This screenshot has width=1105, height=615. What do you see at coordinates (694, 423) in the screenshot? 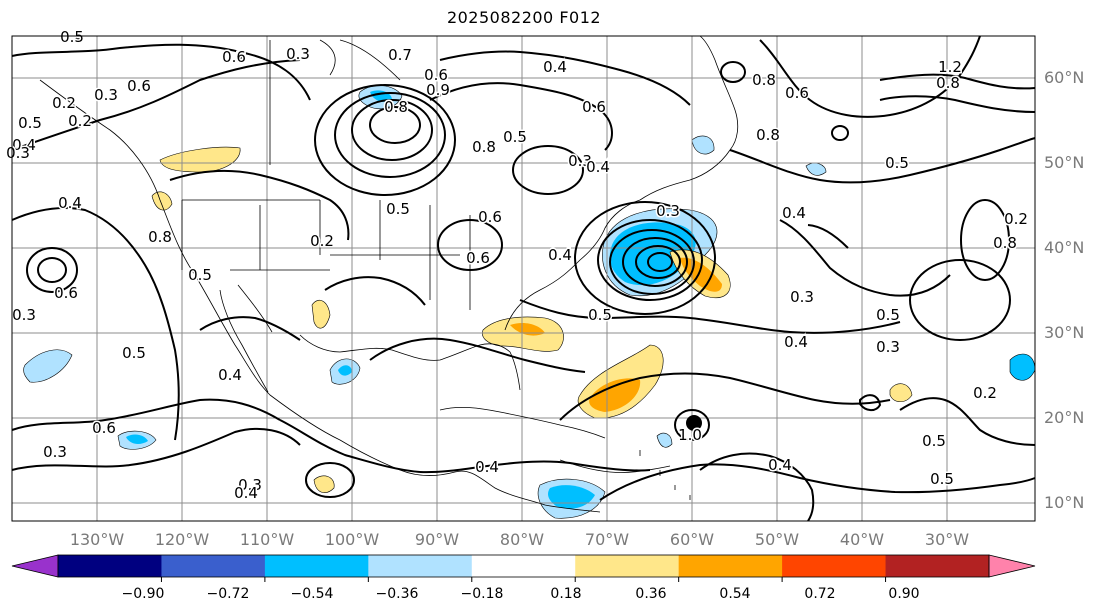
I see `storm-center-marker` at bounding box center [694, 423].